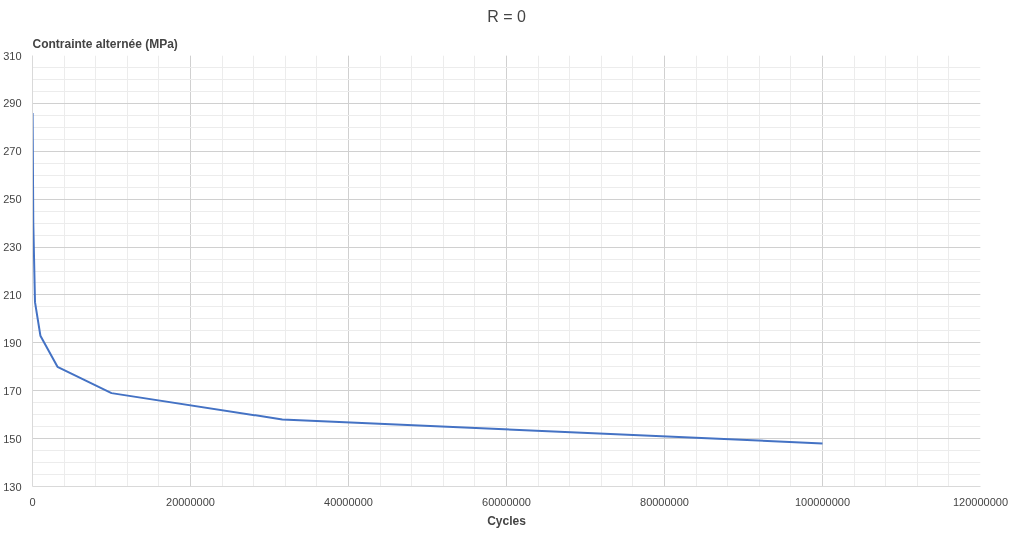  Describe the element at coordinates (12, 342) in the screenshot. I see `y-tick-label: 190` at that location.